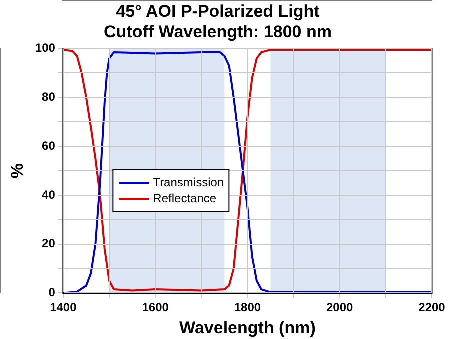  I want to click on x-tick-label: 1600, so click(156, 307).